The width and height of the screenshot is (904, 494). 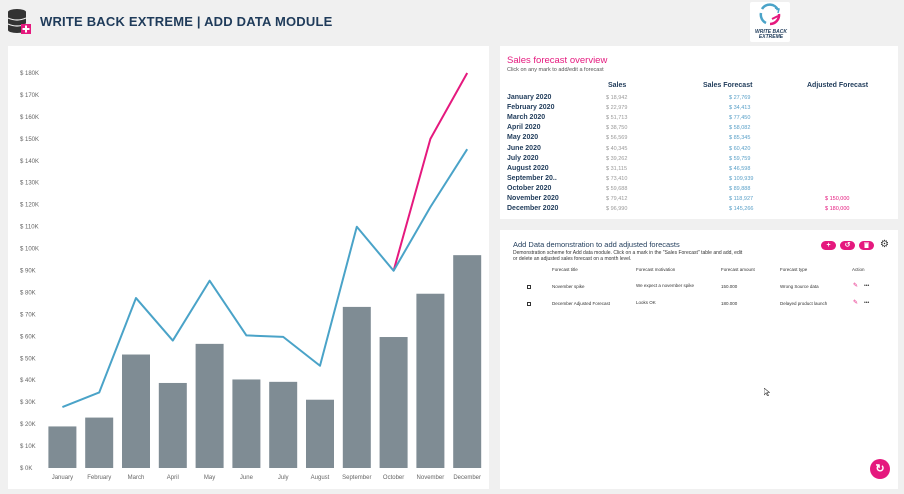 I want to click on gear-icon: ⚙, so click(x=884, y=244).